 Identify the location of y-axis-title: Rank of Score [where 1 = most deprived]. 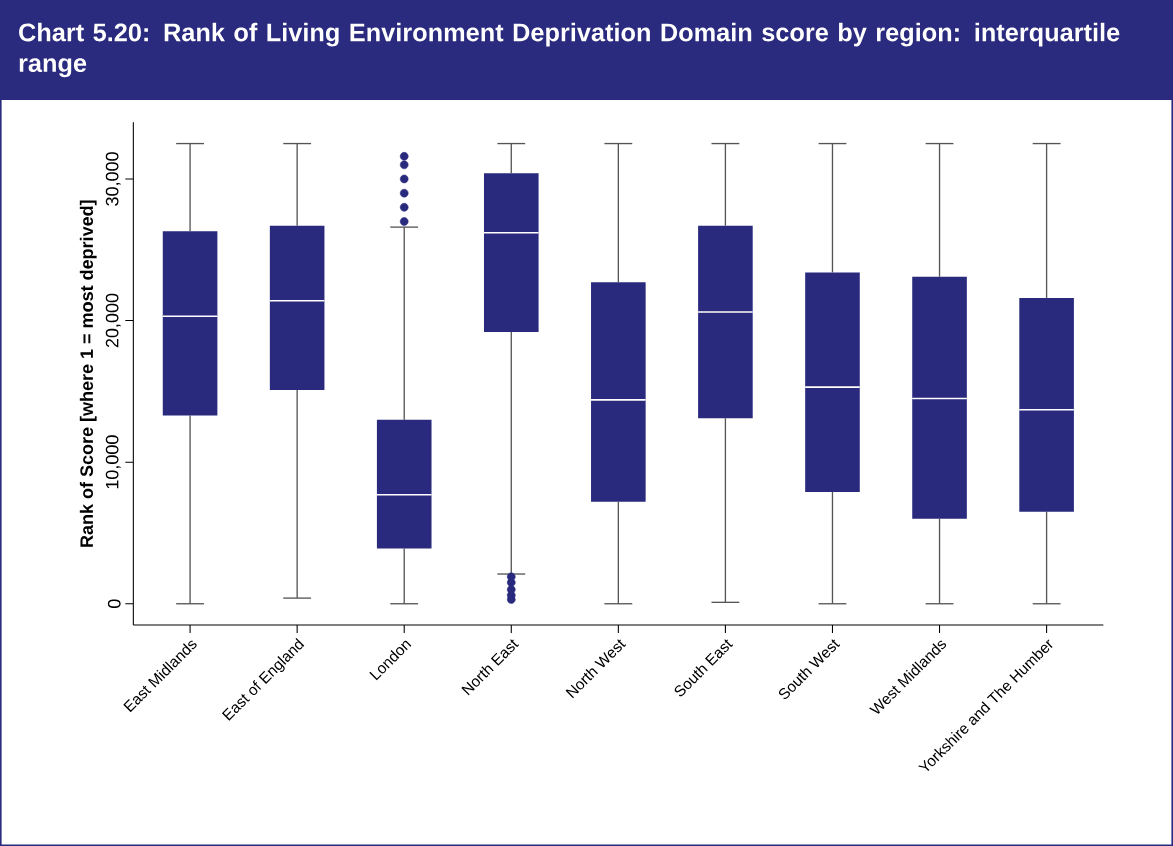
(88, 373).